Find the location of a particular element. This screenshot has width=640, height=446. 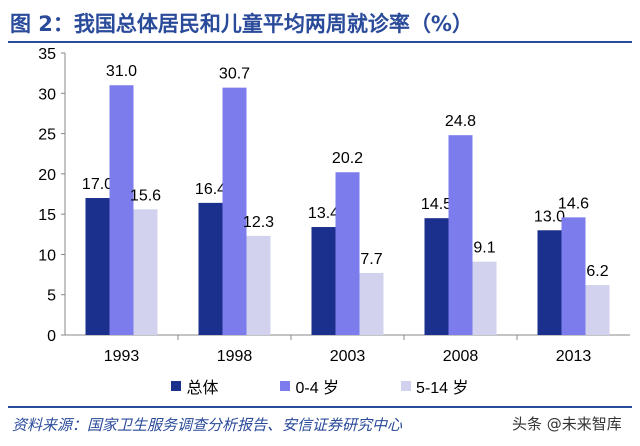

watermark: 头条 @未来智库 is located at coordinates (567, 423).